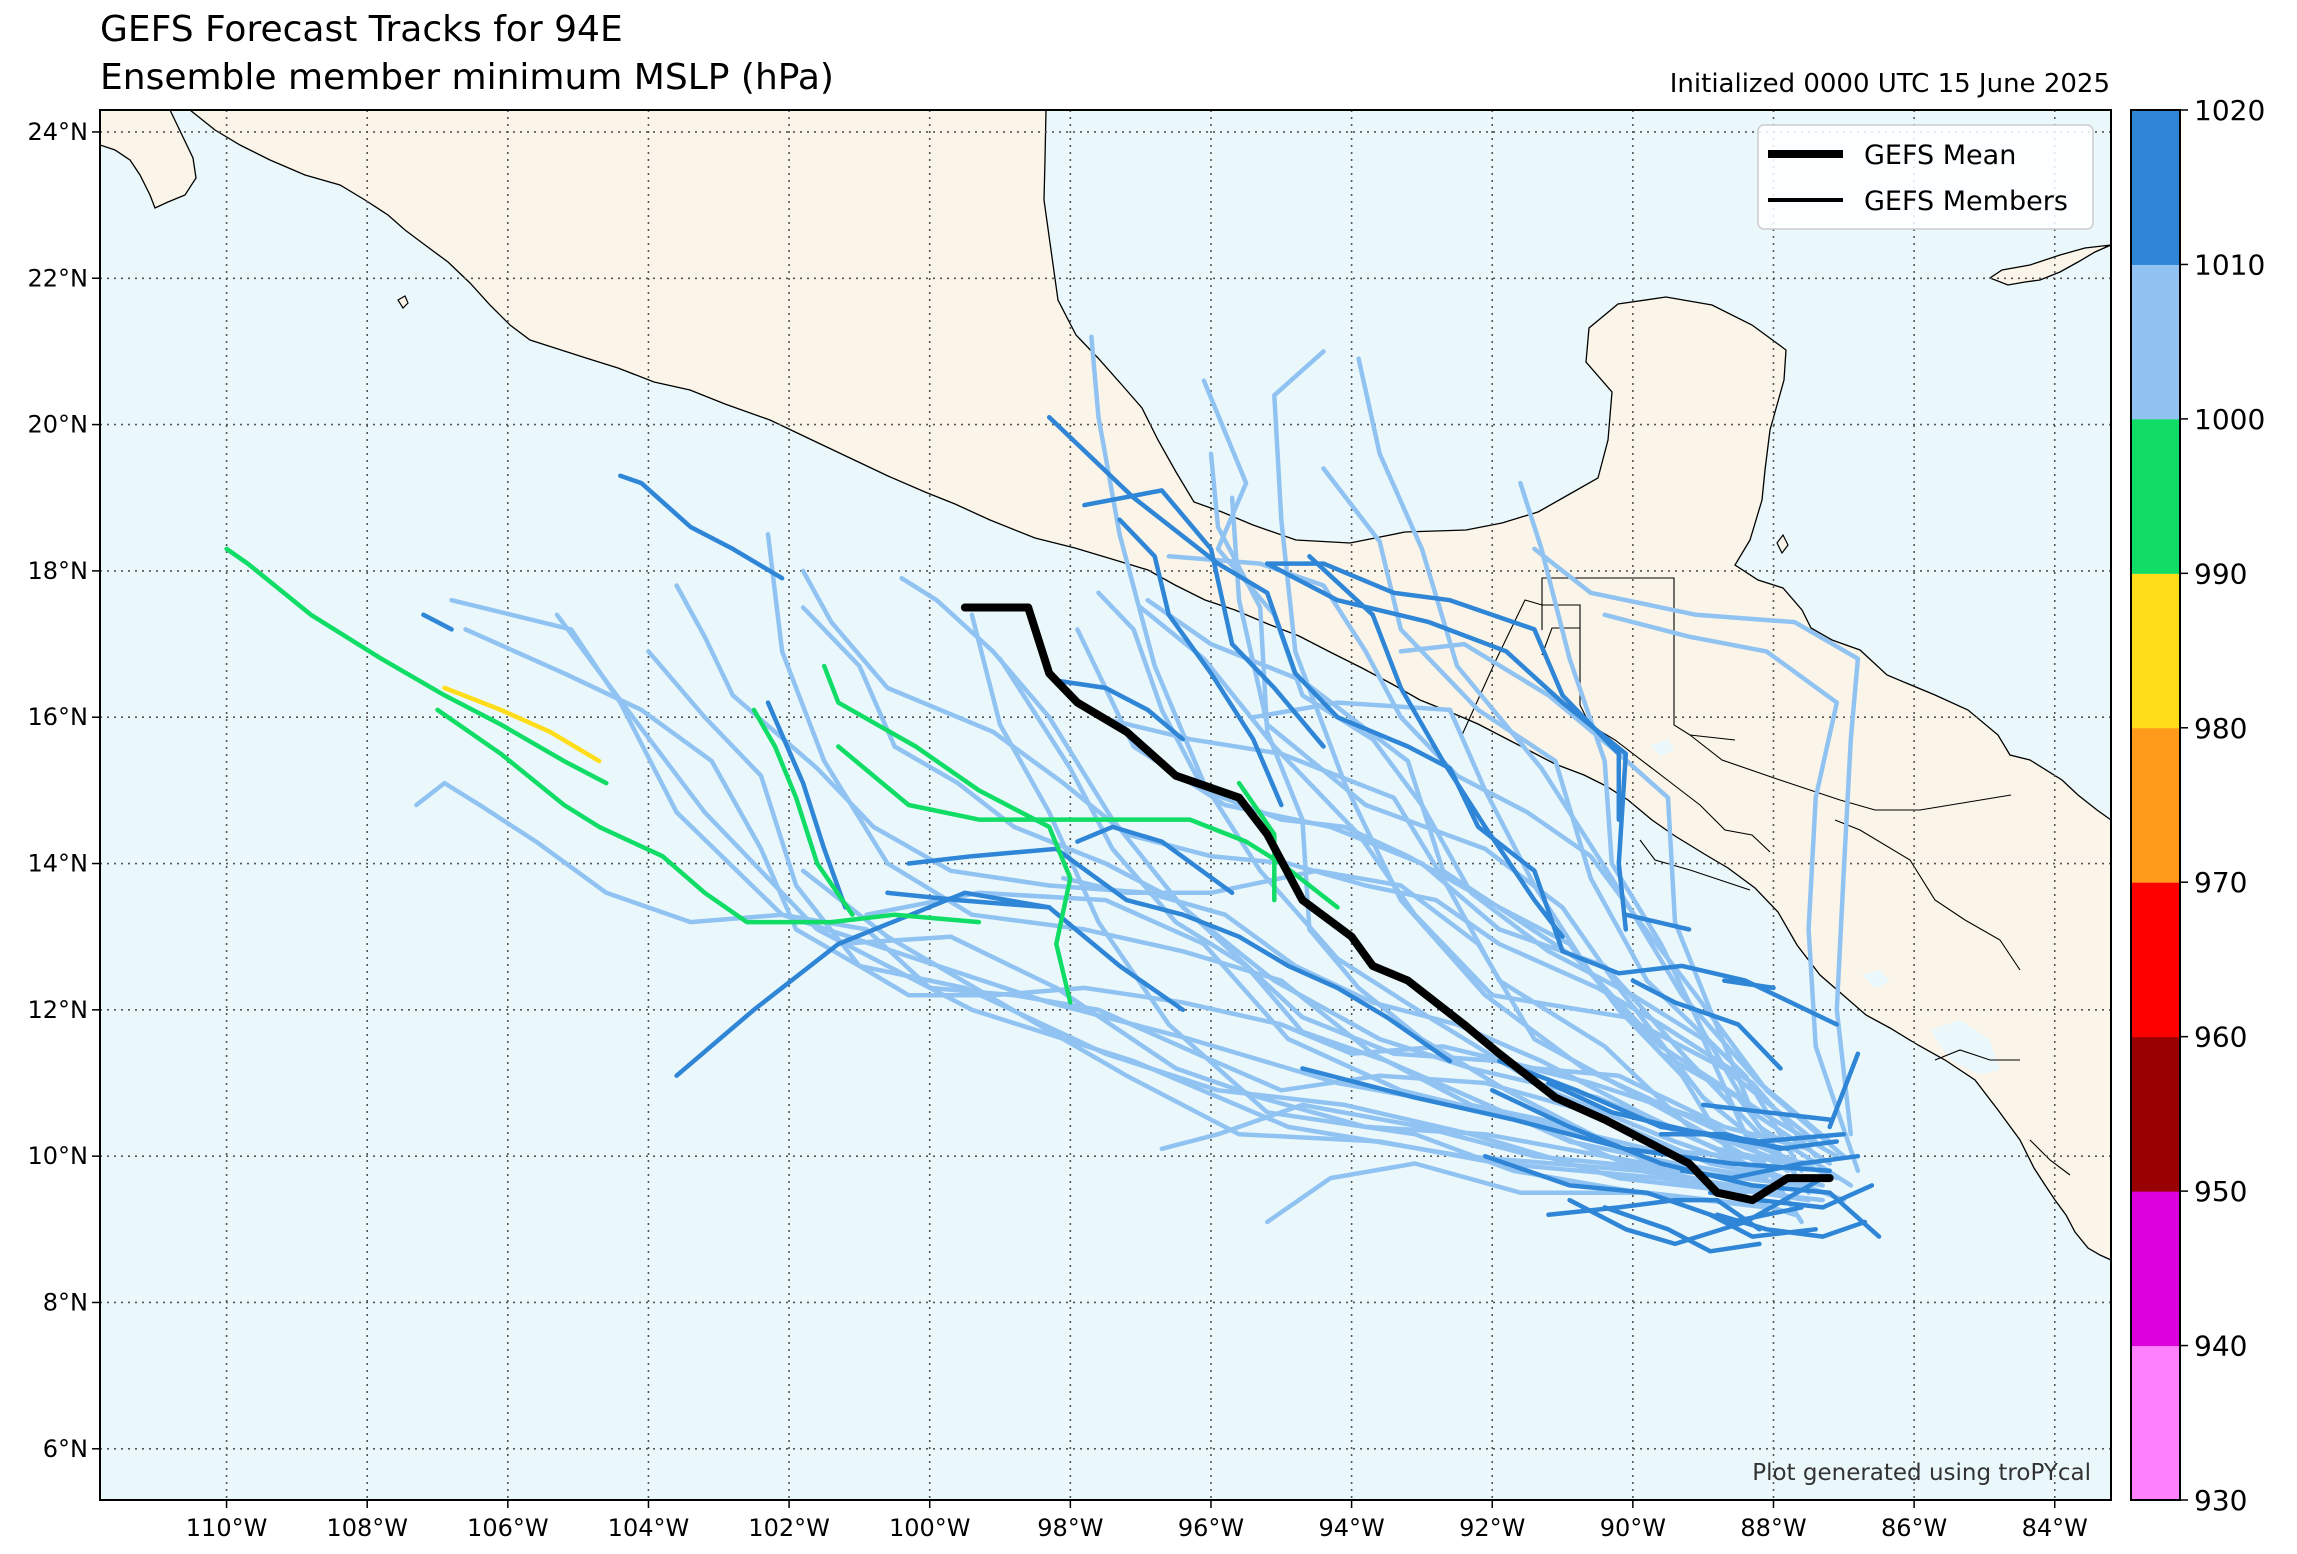 The height and width of the screenshot is (1554, 2297). What do you see at coordinates (58, 1156) in the screenshot?
I see `lat-tick-label: 10°N` at bounding box center [58, 1156].